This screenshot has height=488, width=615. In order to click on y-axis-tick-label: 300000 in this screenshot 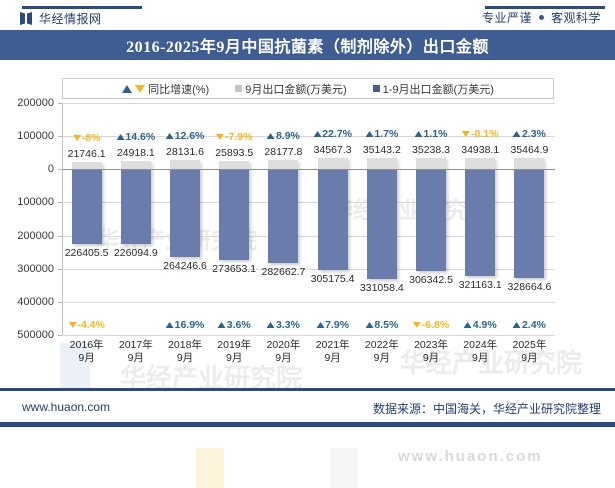, I will do `click(35, 268)`.